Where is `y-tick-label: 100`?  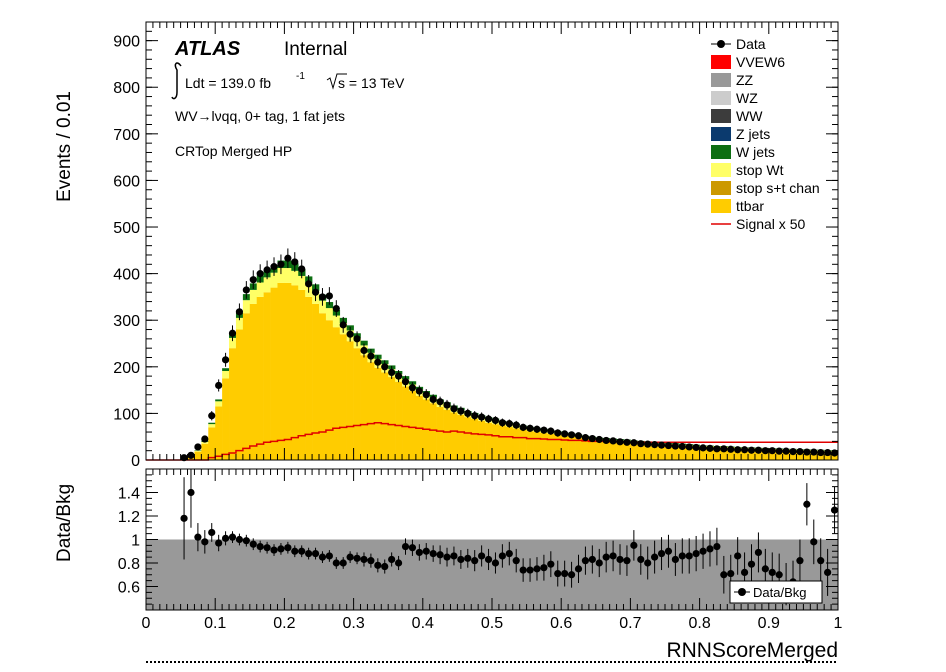 y-tick-label: 100 is located at coordinates (126, 414).